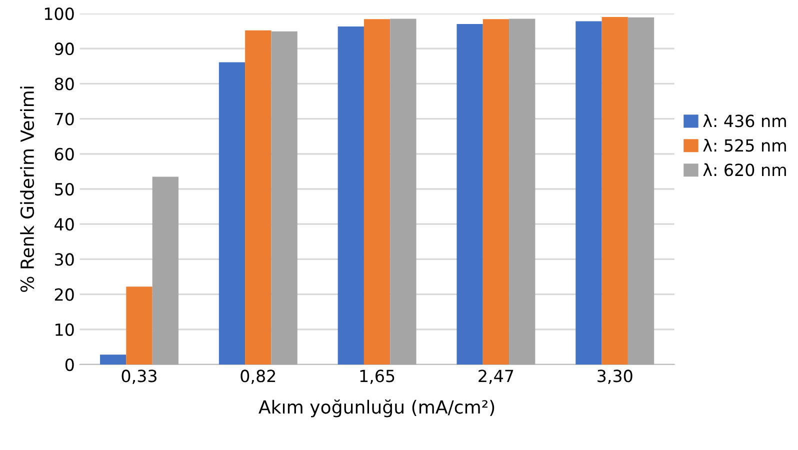 This screenshot has height=450, width=798. Describe the element at coordinates (376, 408) in the screenshot. I see `x-axis-title: Akım yoğunluğu (mA/cm²)` at that location.